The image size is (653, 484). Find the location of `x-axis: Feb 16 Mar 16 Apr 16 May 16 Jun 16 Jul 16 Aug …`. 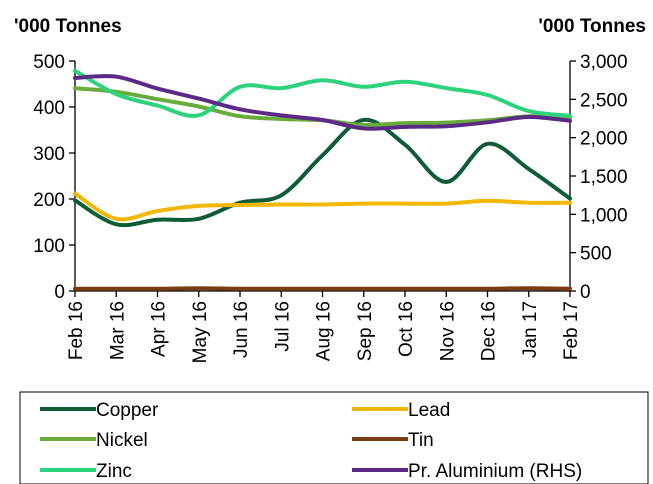

x-axis: Feb 16 Mar 16 Apr 16 May 16 Jun 16 Jul 16 Aug … is located at coordinates (324, 326).